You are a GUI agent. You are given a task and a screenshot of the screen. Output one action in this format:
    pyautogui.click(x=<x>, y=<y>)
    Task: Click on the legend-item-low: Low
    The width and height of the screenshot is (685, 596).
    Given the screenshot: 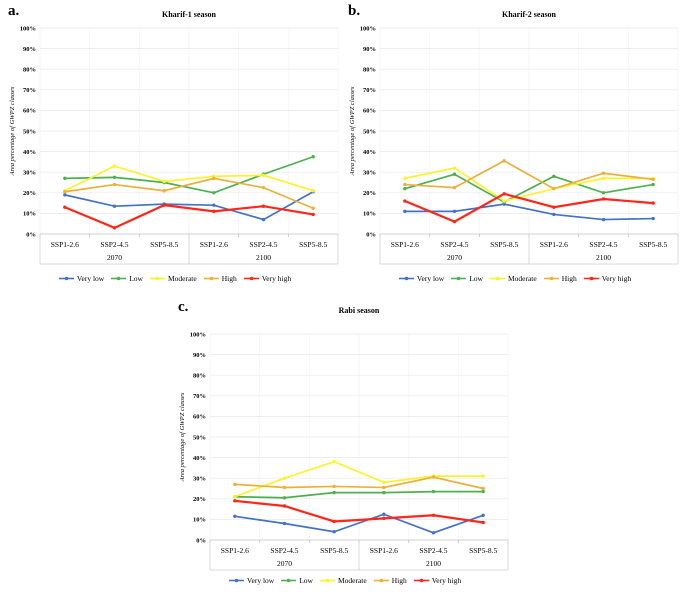 What is the action you would take?
    pyautogui.click(x=126, y=278)
    